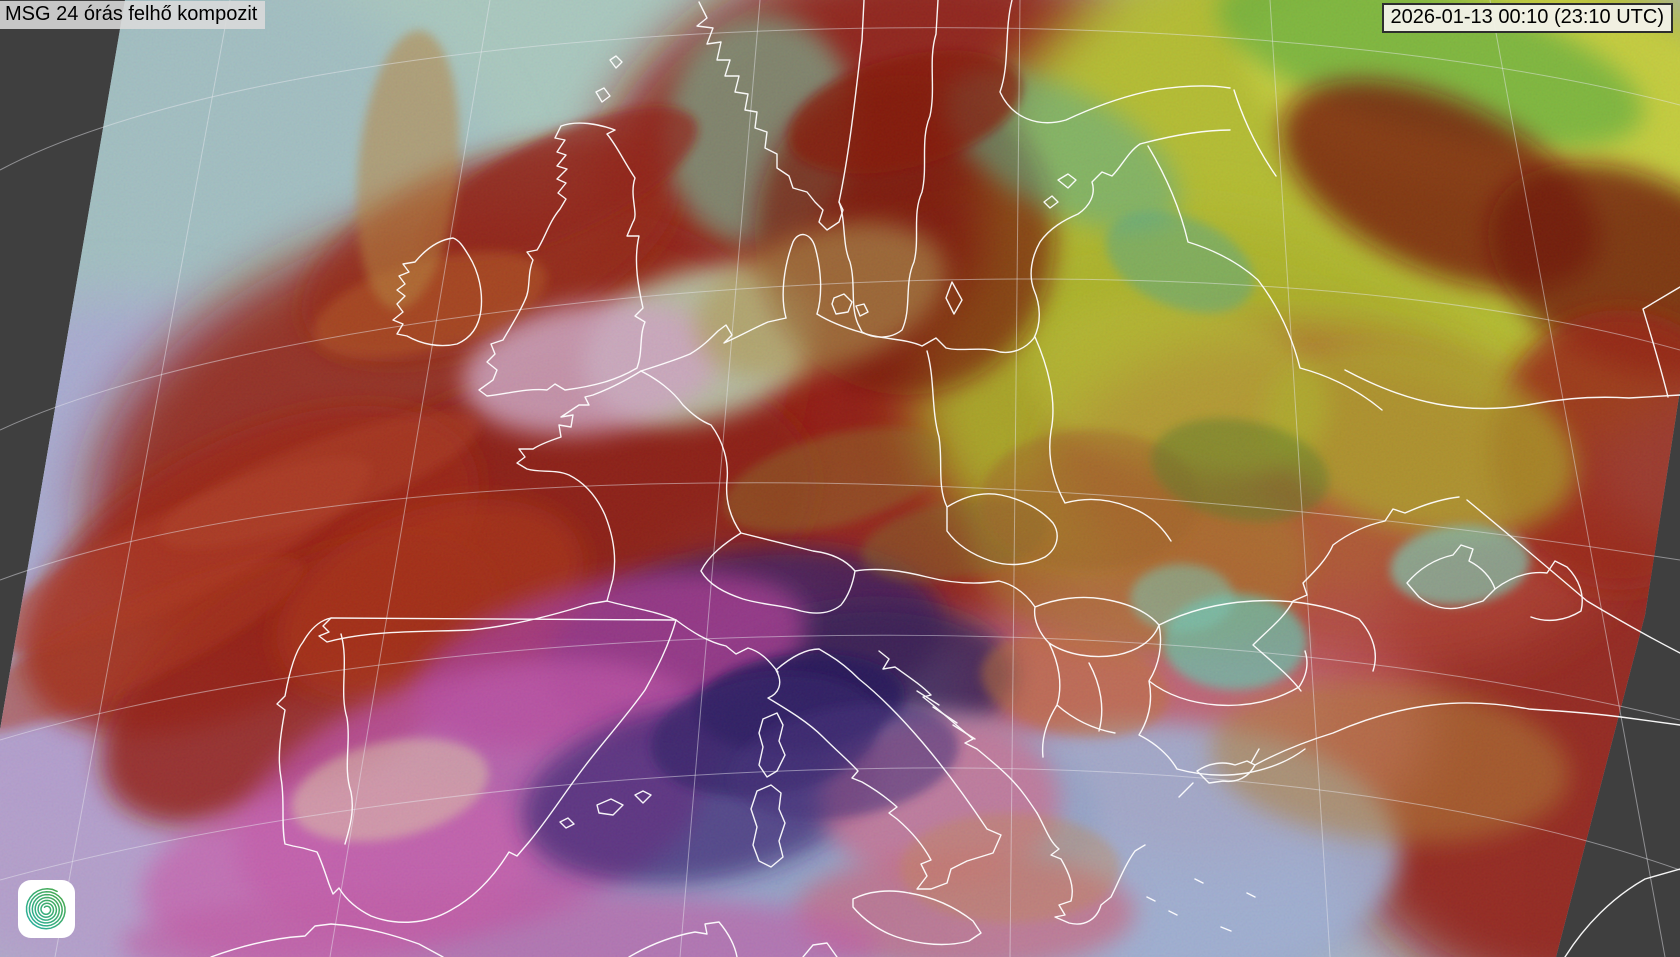 The width and height of the screenshot is (1680, 957). I want to click on spiral-glyph, so click(45, 908).